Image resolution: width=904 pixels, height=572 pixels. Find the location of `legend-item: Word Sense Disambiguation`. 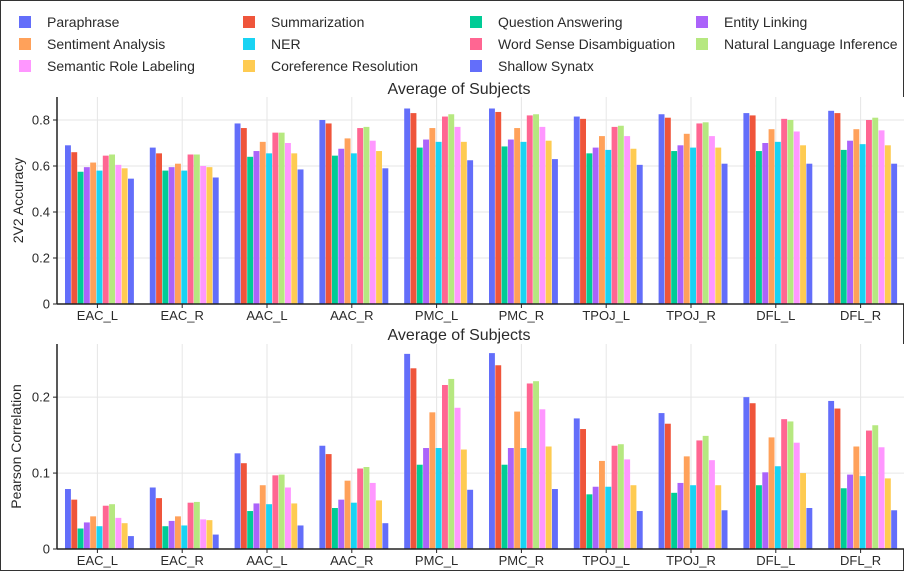

legend-item: Word Sense Disambiguation is located at coordinates (572, 44).